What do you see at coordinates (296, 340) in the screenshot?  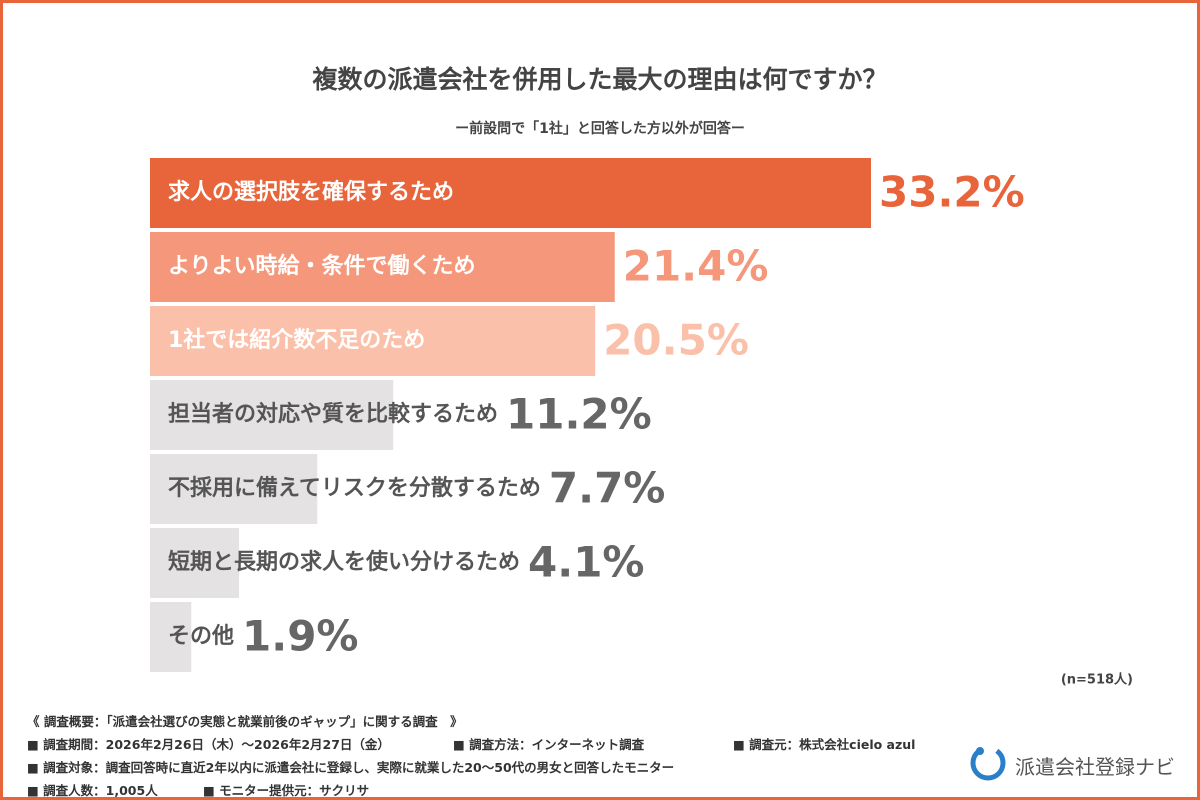 I see `category-label: 1社では紹介数不足のため` at bounding box center [296, 340].